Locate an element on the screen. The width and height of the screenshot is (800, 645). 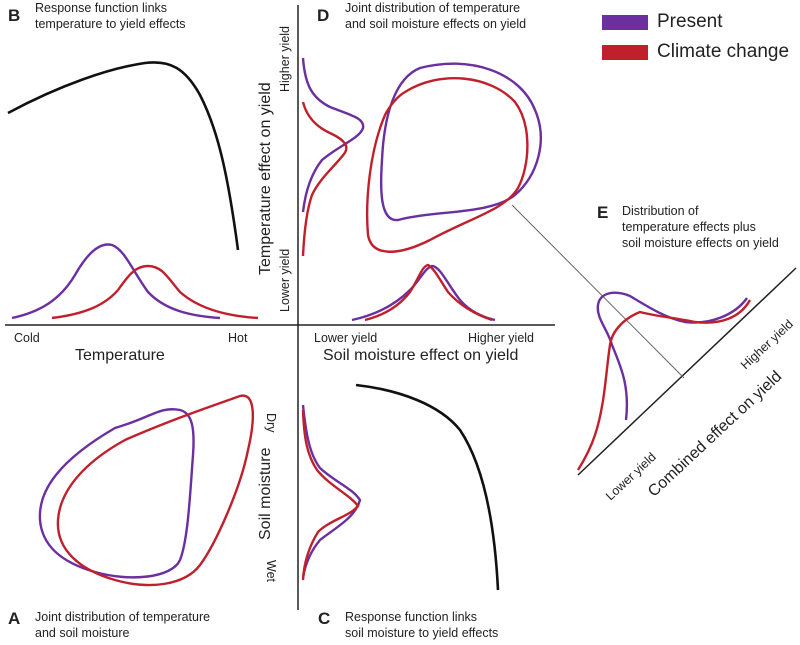
combined-distribution-present is located at coordinates (672, 356).